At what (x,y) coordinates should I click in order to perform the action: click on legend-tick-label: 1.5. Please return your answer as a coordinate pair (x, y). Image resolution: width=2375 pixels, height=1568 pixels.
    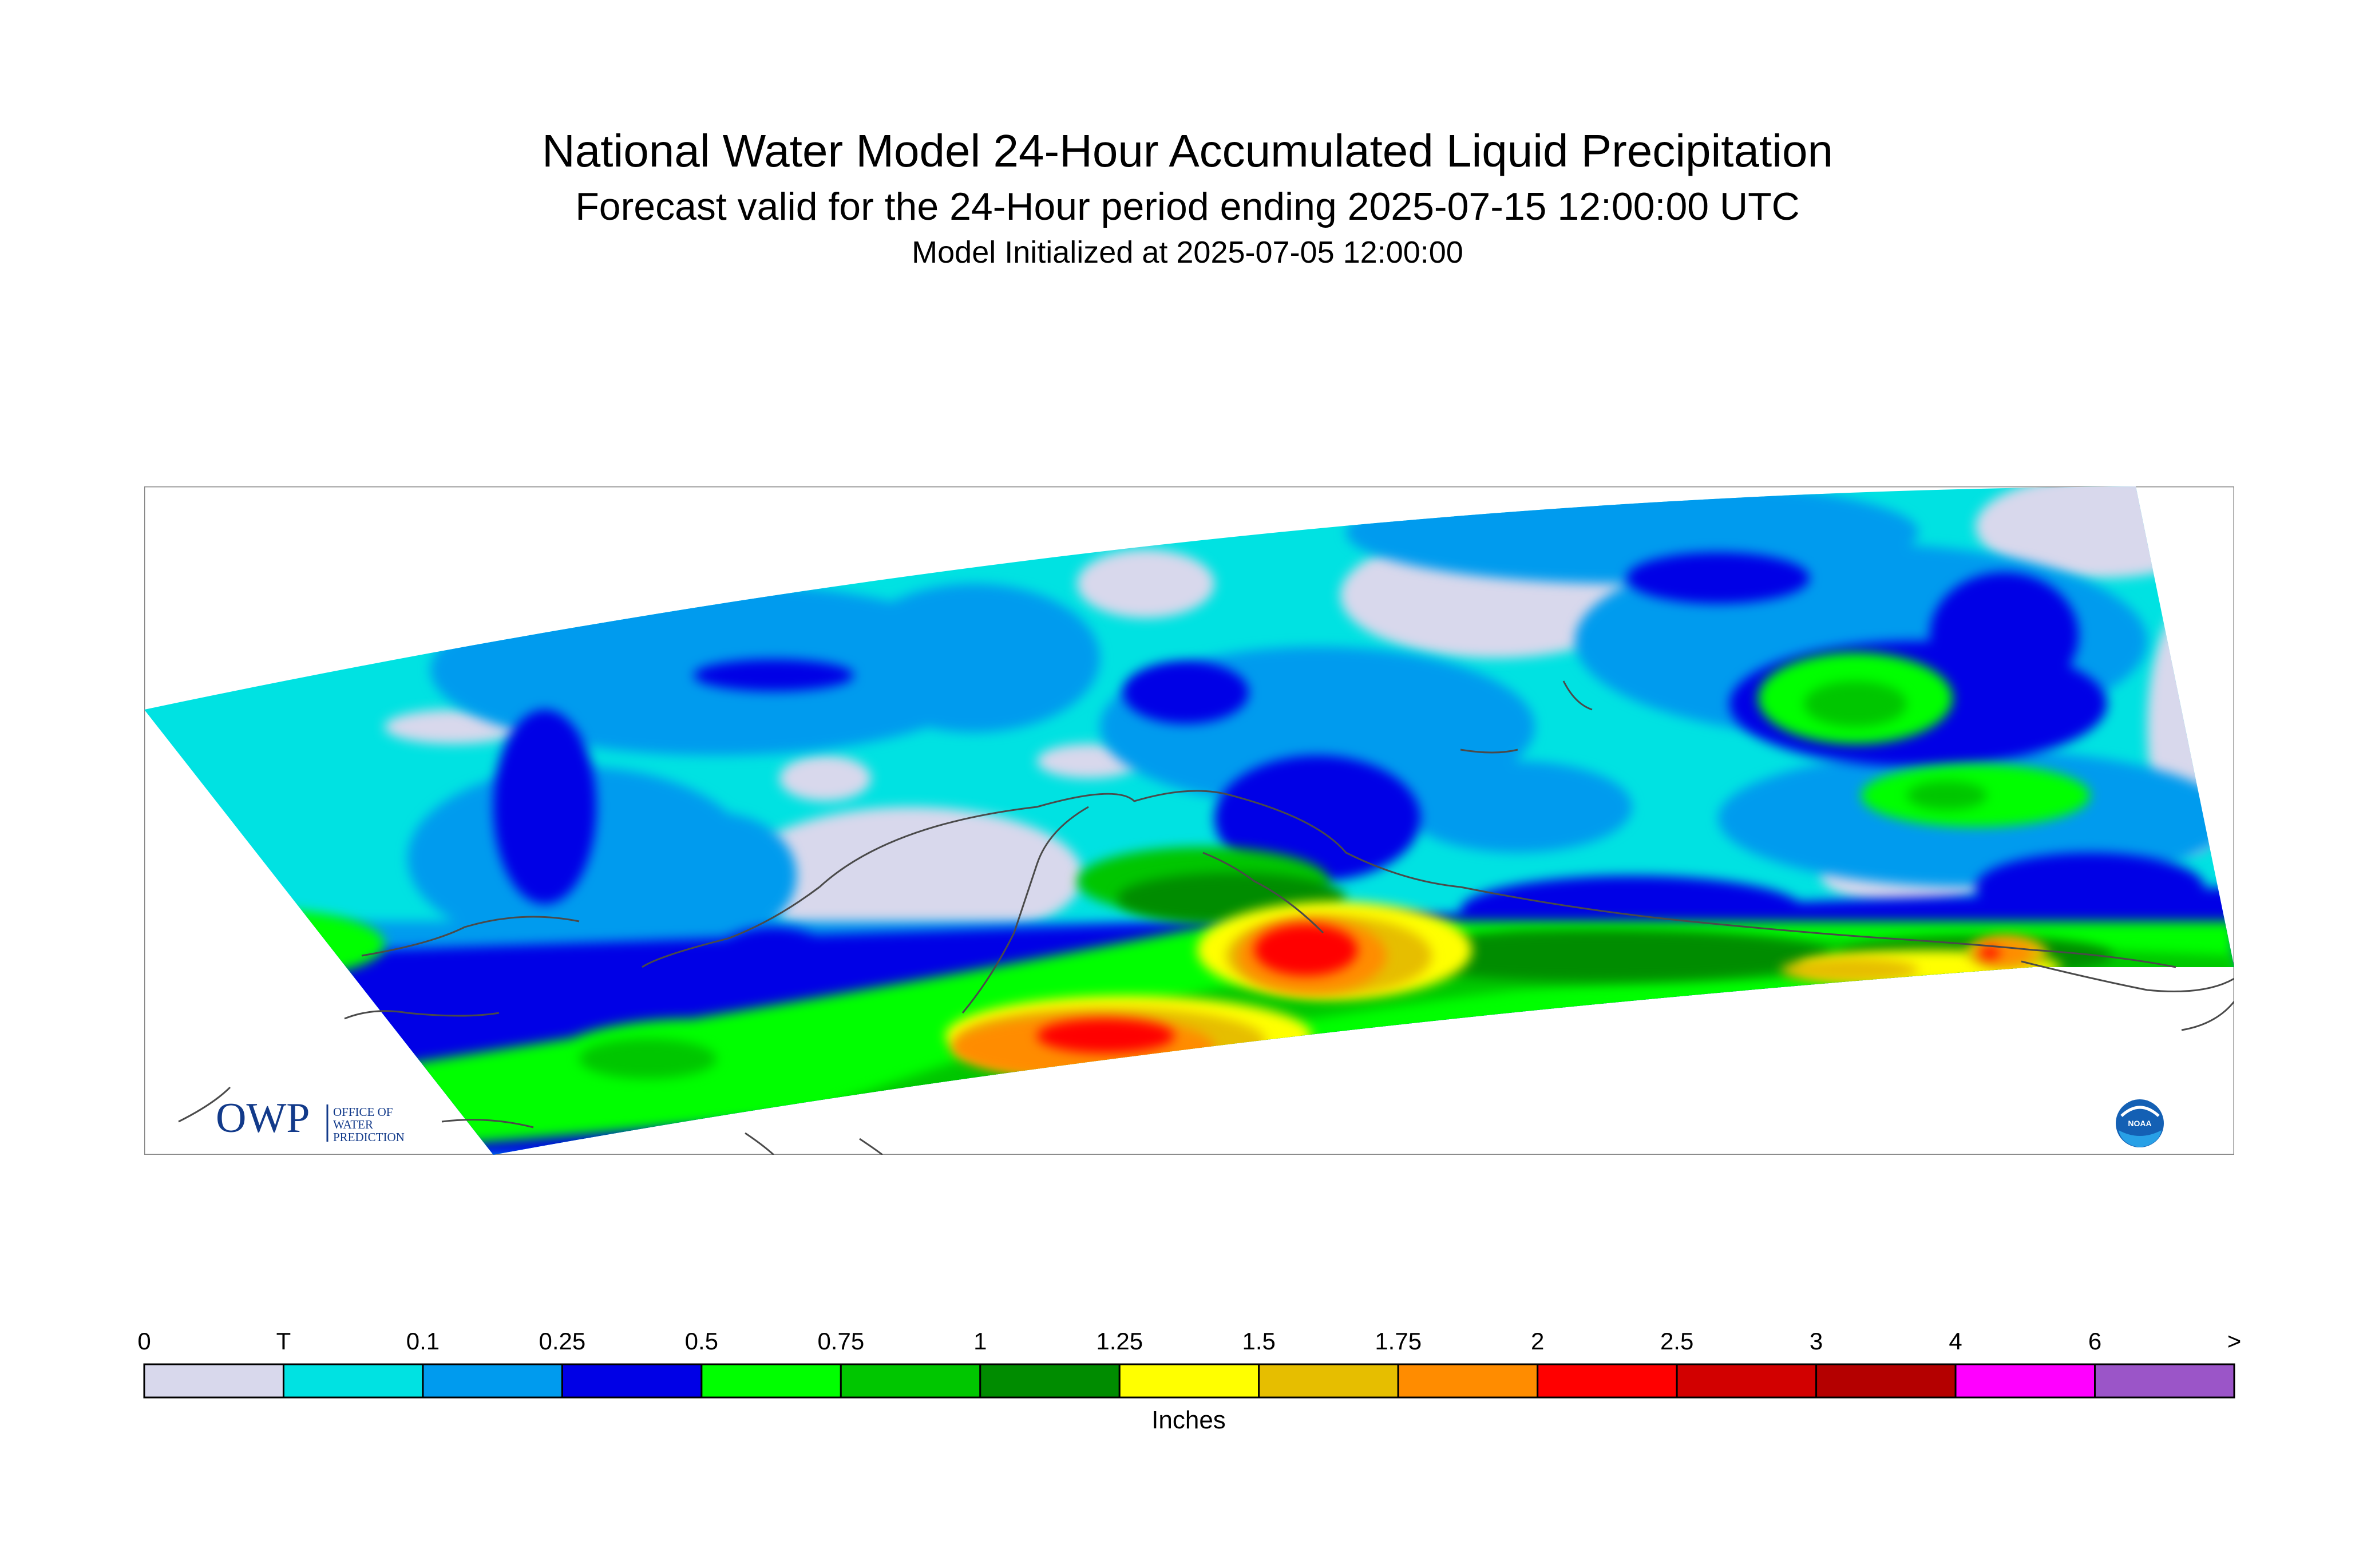
    Looking at the image, I should click on (1259, 1341).